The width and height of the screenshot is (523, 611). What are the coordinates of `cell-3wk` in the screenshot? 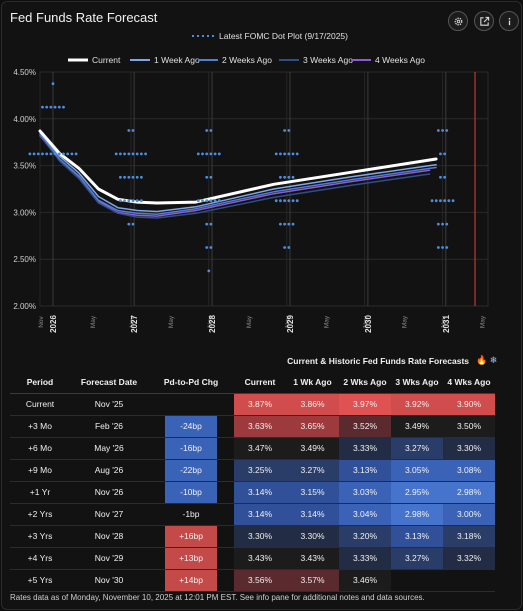 It's located at (417, 580).